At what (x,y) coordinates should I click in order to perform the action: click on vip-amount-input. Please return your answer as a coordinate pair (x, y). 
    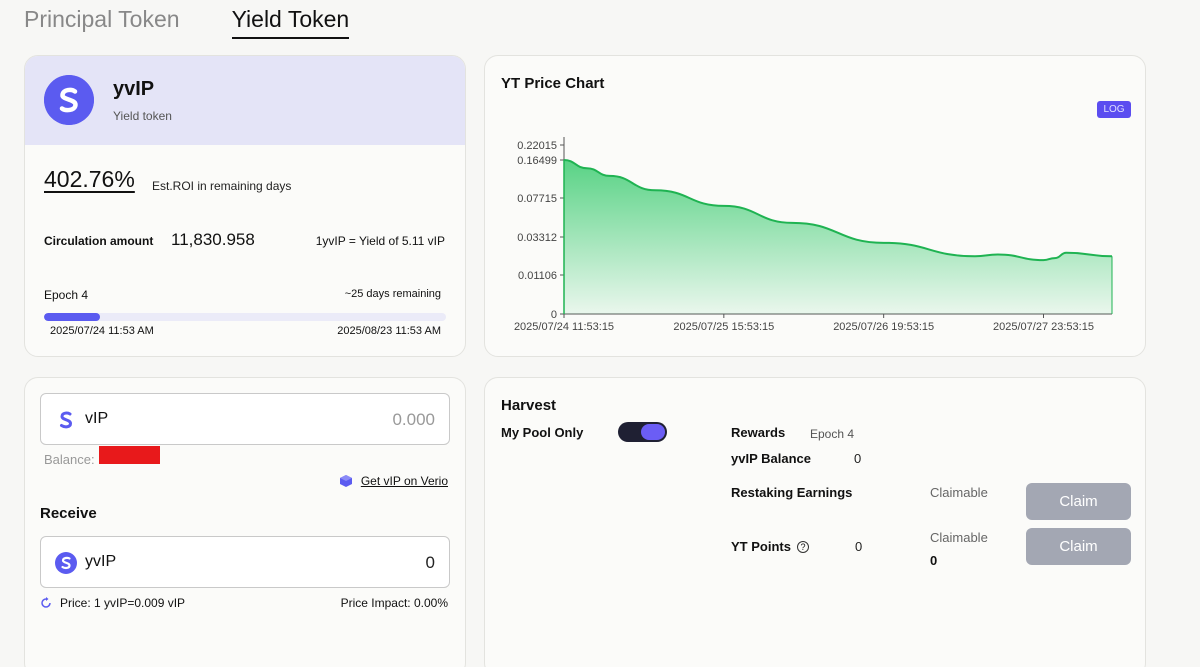
    Looking at the image, I should click on (375, 420).